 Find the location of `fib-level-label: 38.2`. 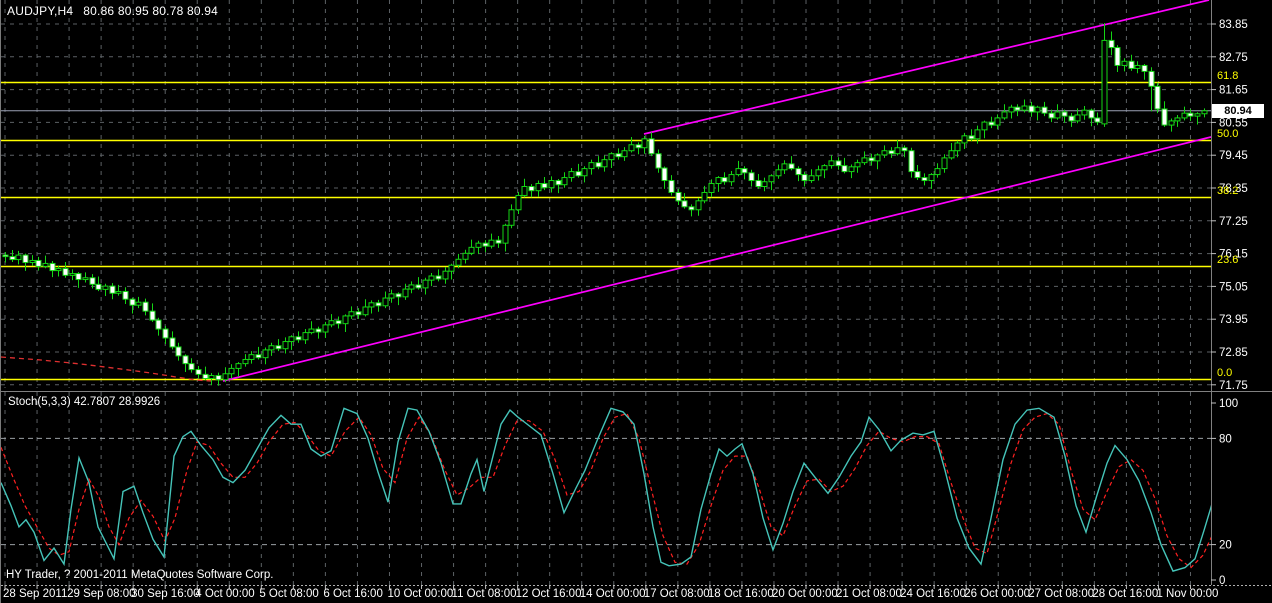

fib-level-label: 38.2 is located at coordinates (1227, 191).